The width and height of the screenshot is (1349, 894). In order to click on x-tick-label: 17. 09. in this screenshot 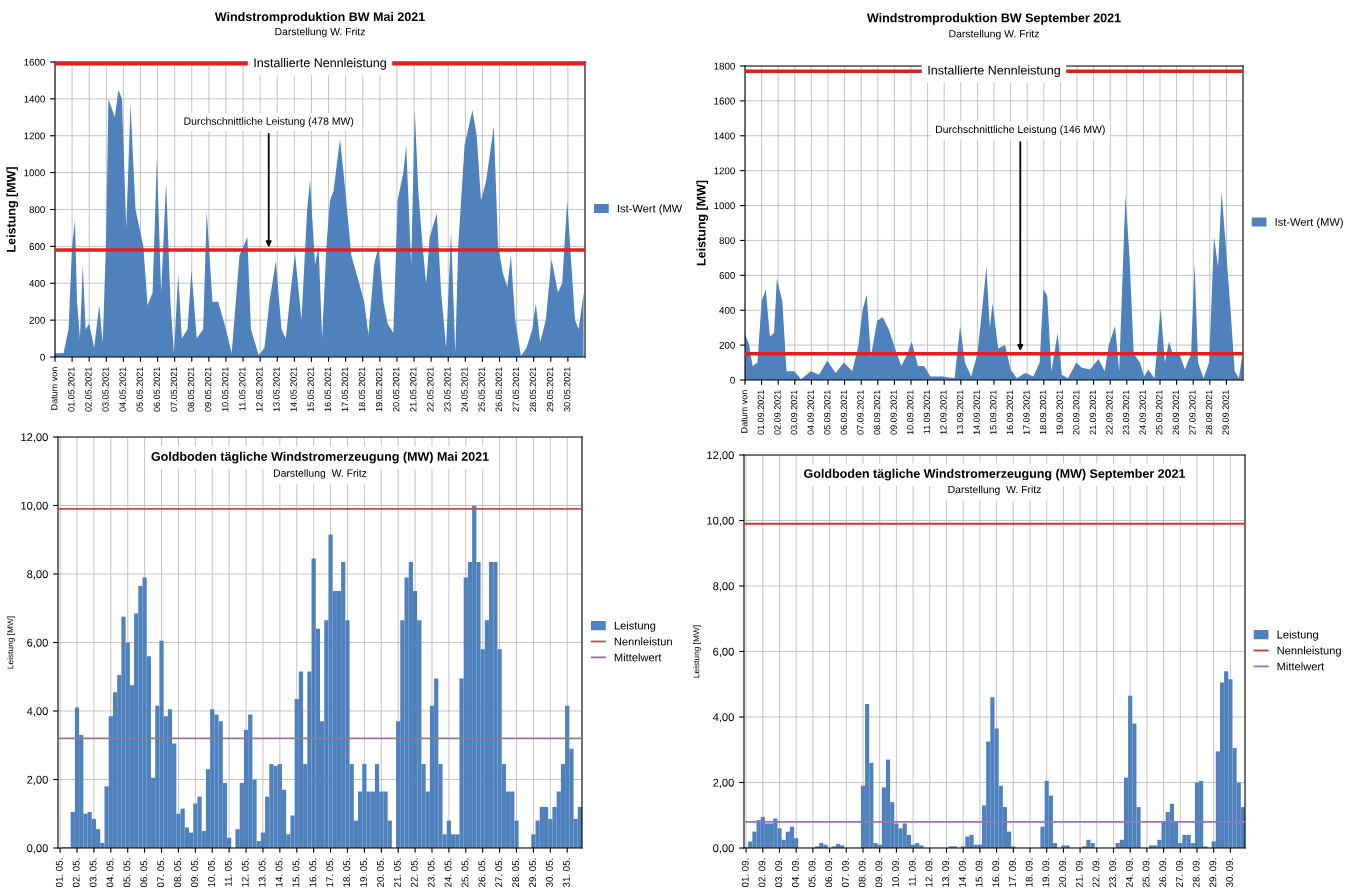, I will do `click(1012, 872)`.